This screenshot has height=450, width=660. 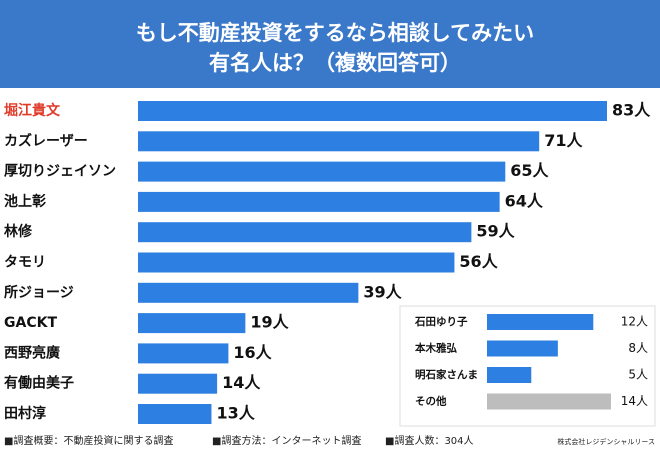 I want to click on value-label: 64人, so click(x=524, y=200).